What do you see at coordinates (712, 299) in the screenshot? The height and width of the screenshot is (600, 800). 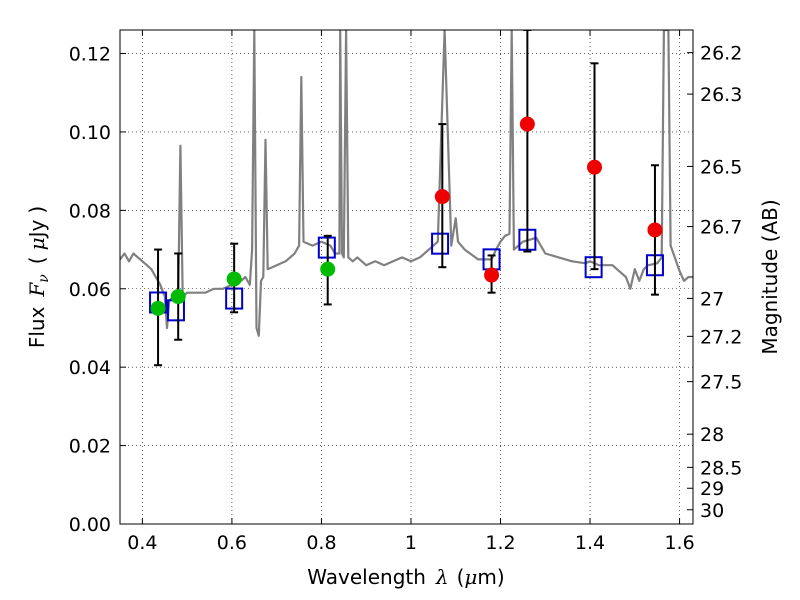 I see `magnitude-tick-label: 27` at bounding box center [712, 299].